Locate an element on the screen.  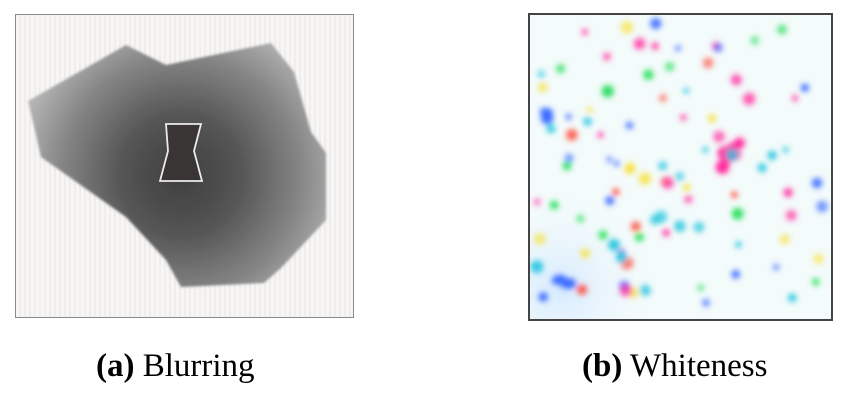
caption-b-label: Whiteness is located at coordinates (698, 366).